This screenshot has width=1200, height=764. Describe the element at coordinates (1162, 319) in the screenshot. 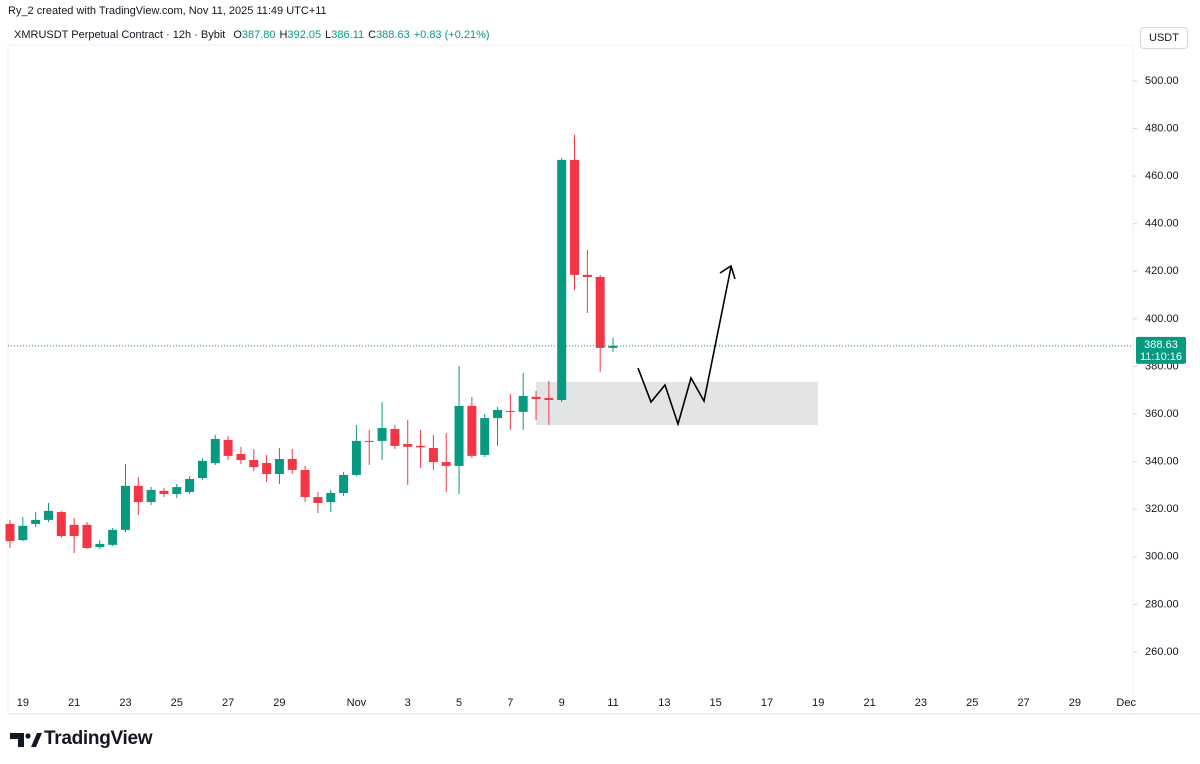

I see `y-tick-label: 400.00` at that location.